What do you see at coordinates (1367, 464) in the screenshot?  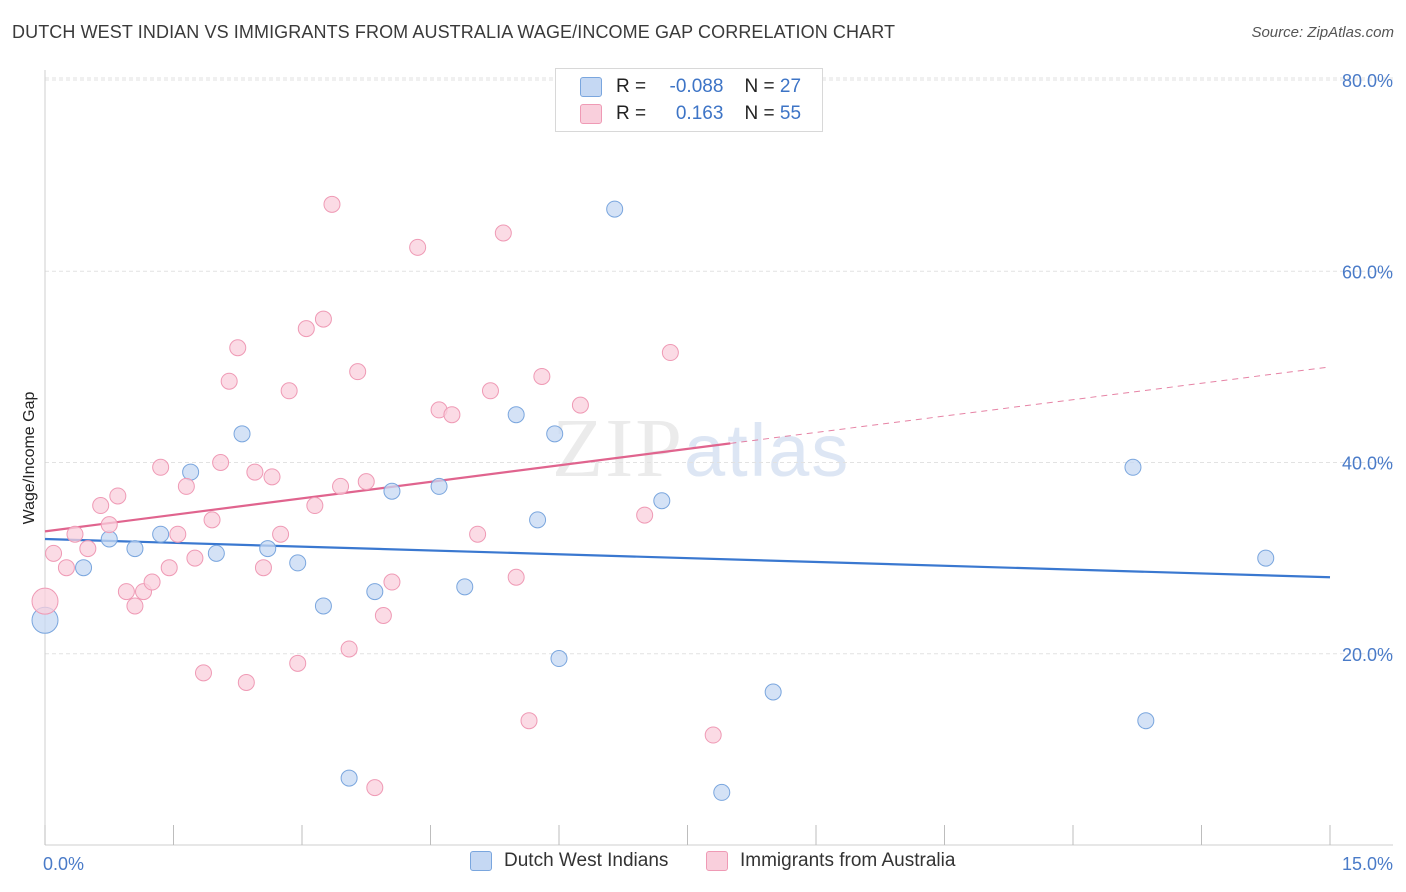 I see `y-tick-label: 40.0%` at bounding box center [1367, 464].